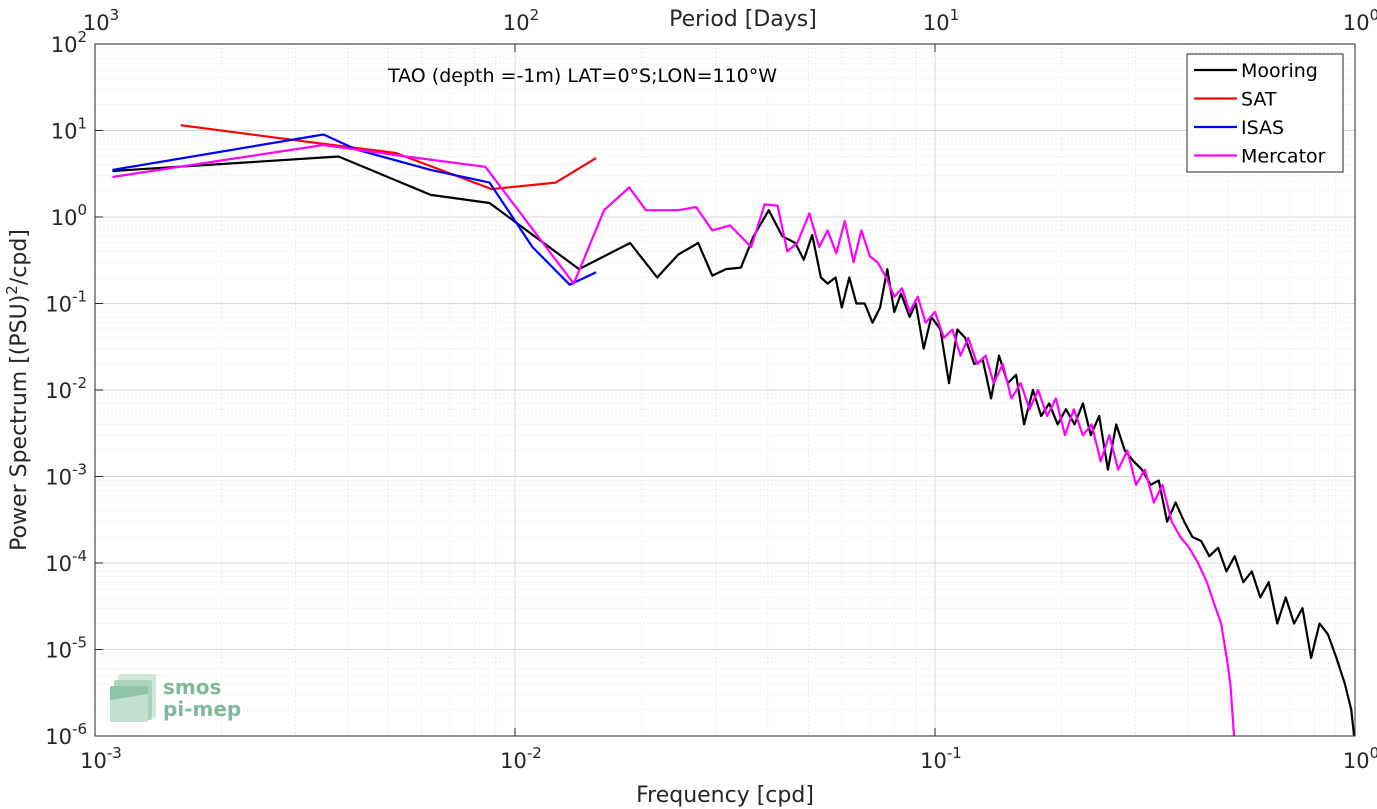 The width and height of the screenshot is (1377, 809). What do you see at coordinates (1283, 157) in the screenshot?
I see `legend-label-mercator: Mercator` at bounding box center [1283, 157].